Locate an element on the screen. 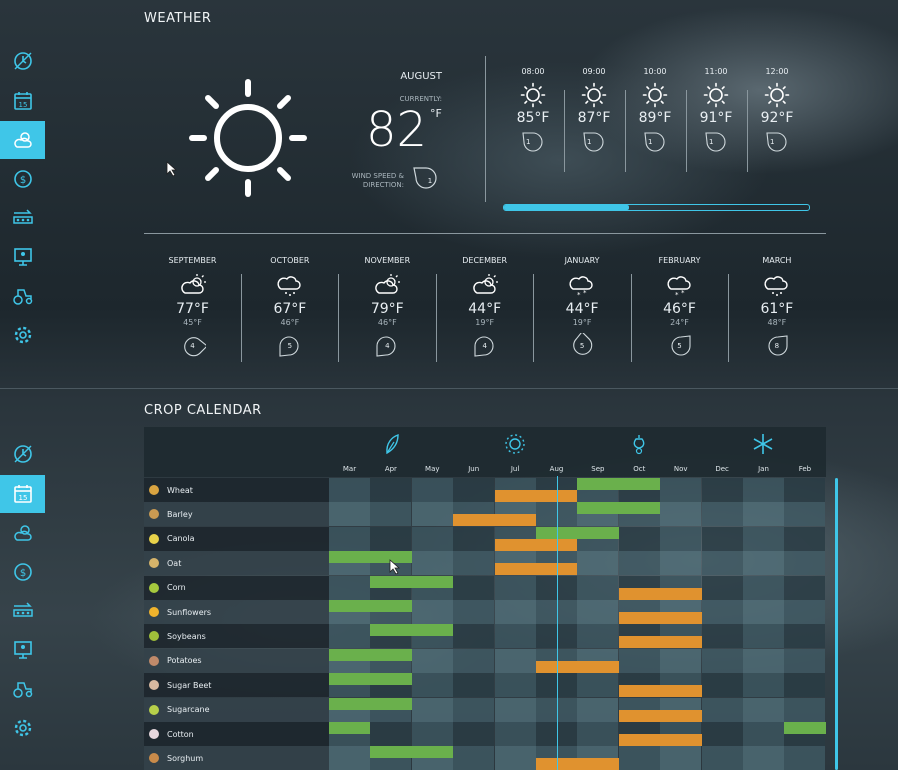 The width and height of the screenshot is (898, 770). hour-time: 11:00 is located at coordinates (716, 71).